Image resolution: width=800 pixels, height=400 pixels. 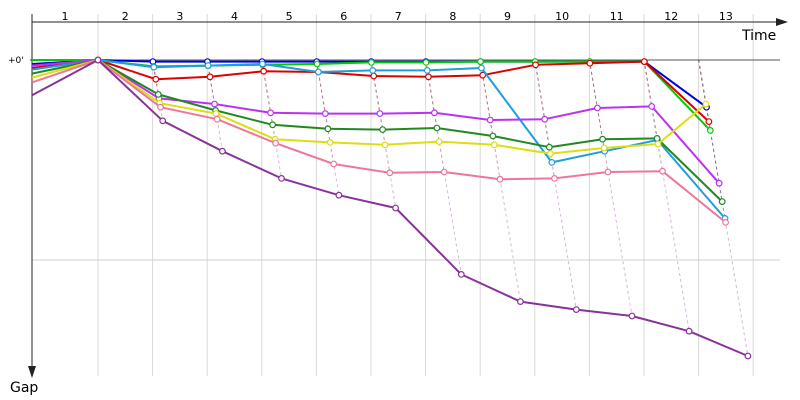 What do you see at coordinates (726, 16) in the screenshot?
I see `lap-label: 13` at bounding box center [726, 16].